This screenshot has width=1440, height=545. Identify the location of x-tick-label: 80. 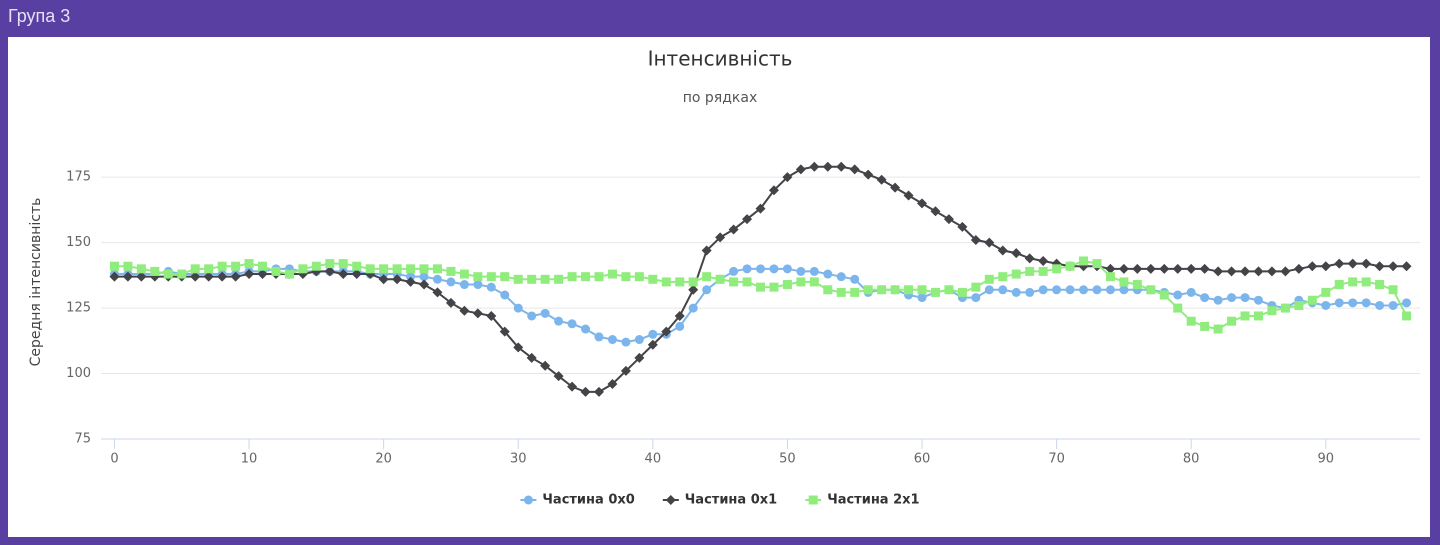
(1191, 459).